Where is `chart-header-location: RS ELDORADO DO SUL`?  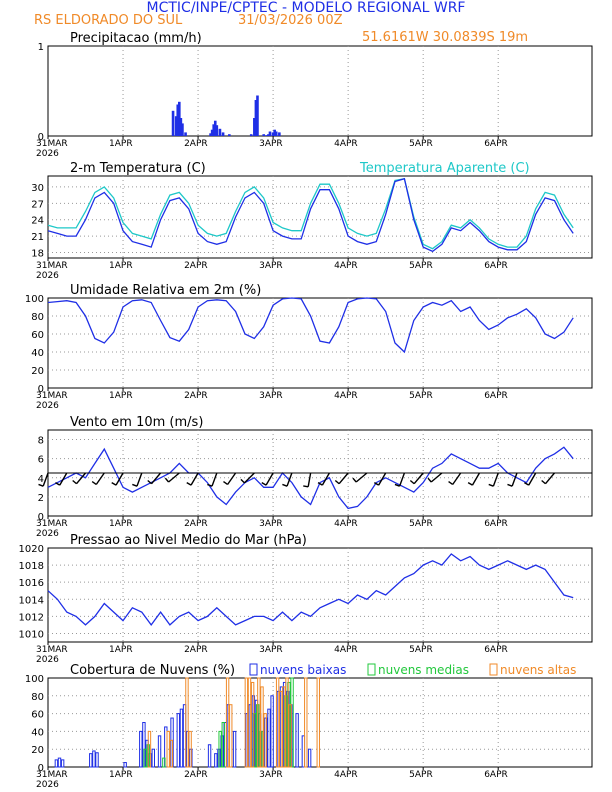 chart-header-location: RS ELDORADO DO SUL is located at coordinates (108, 20).